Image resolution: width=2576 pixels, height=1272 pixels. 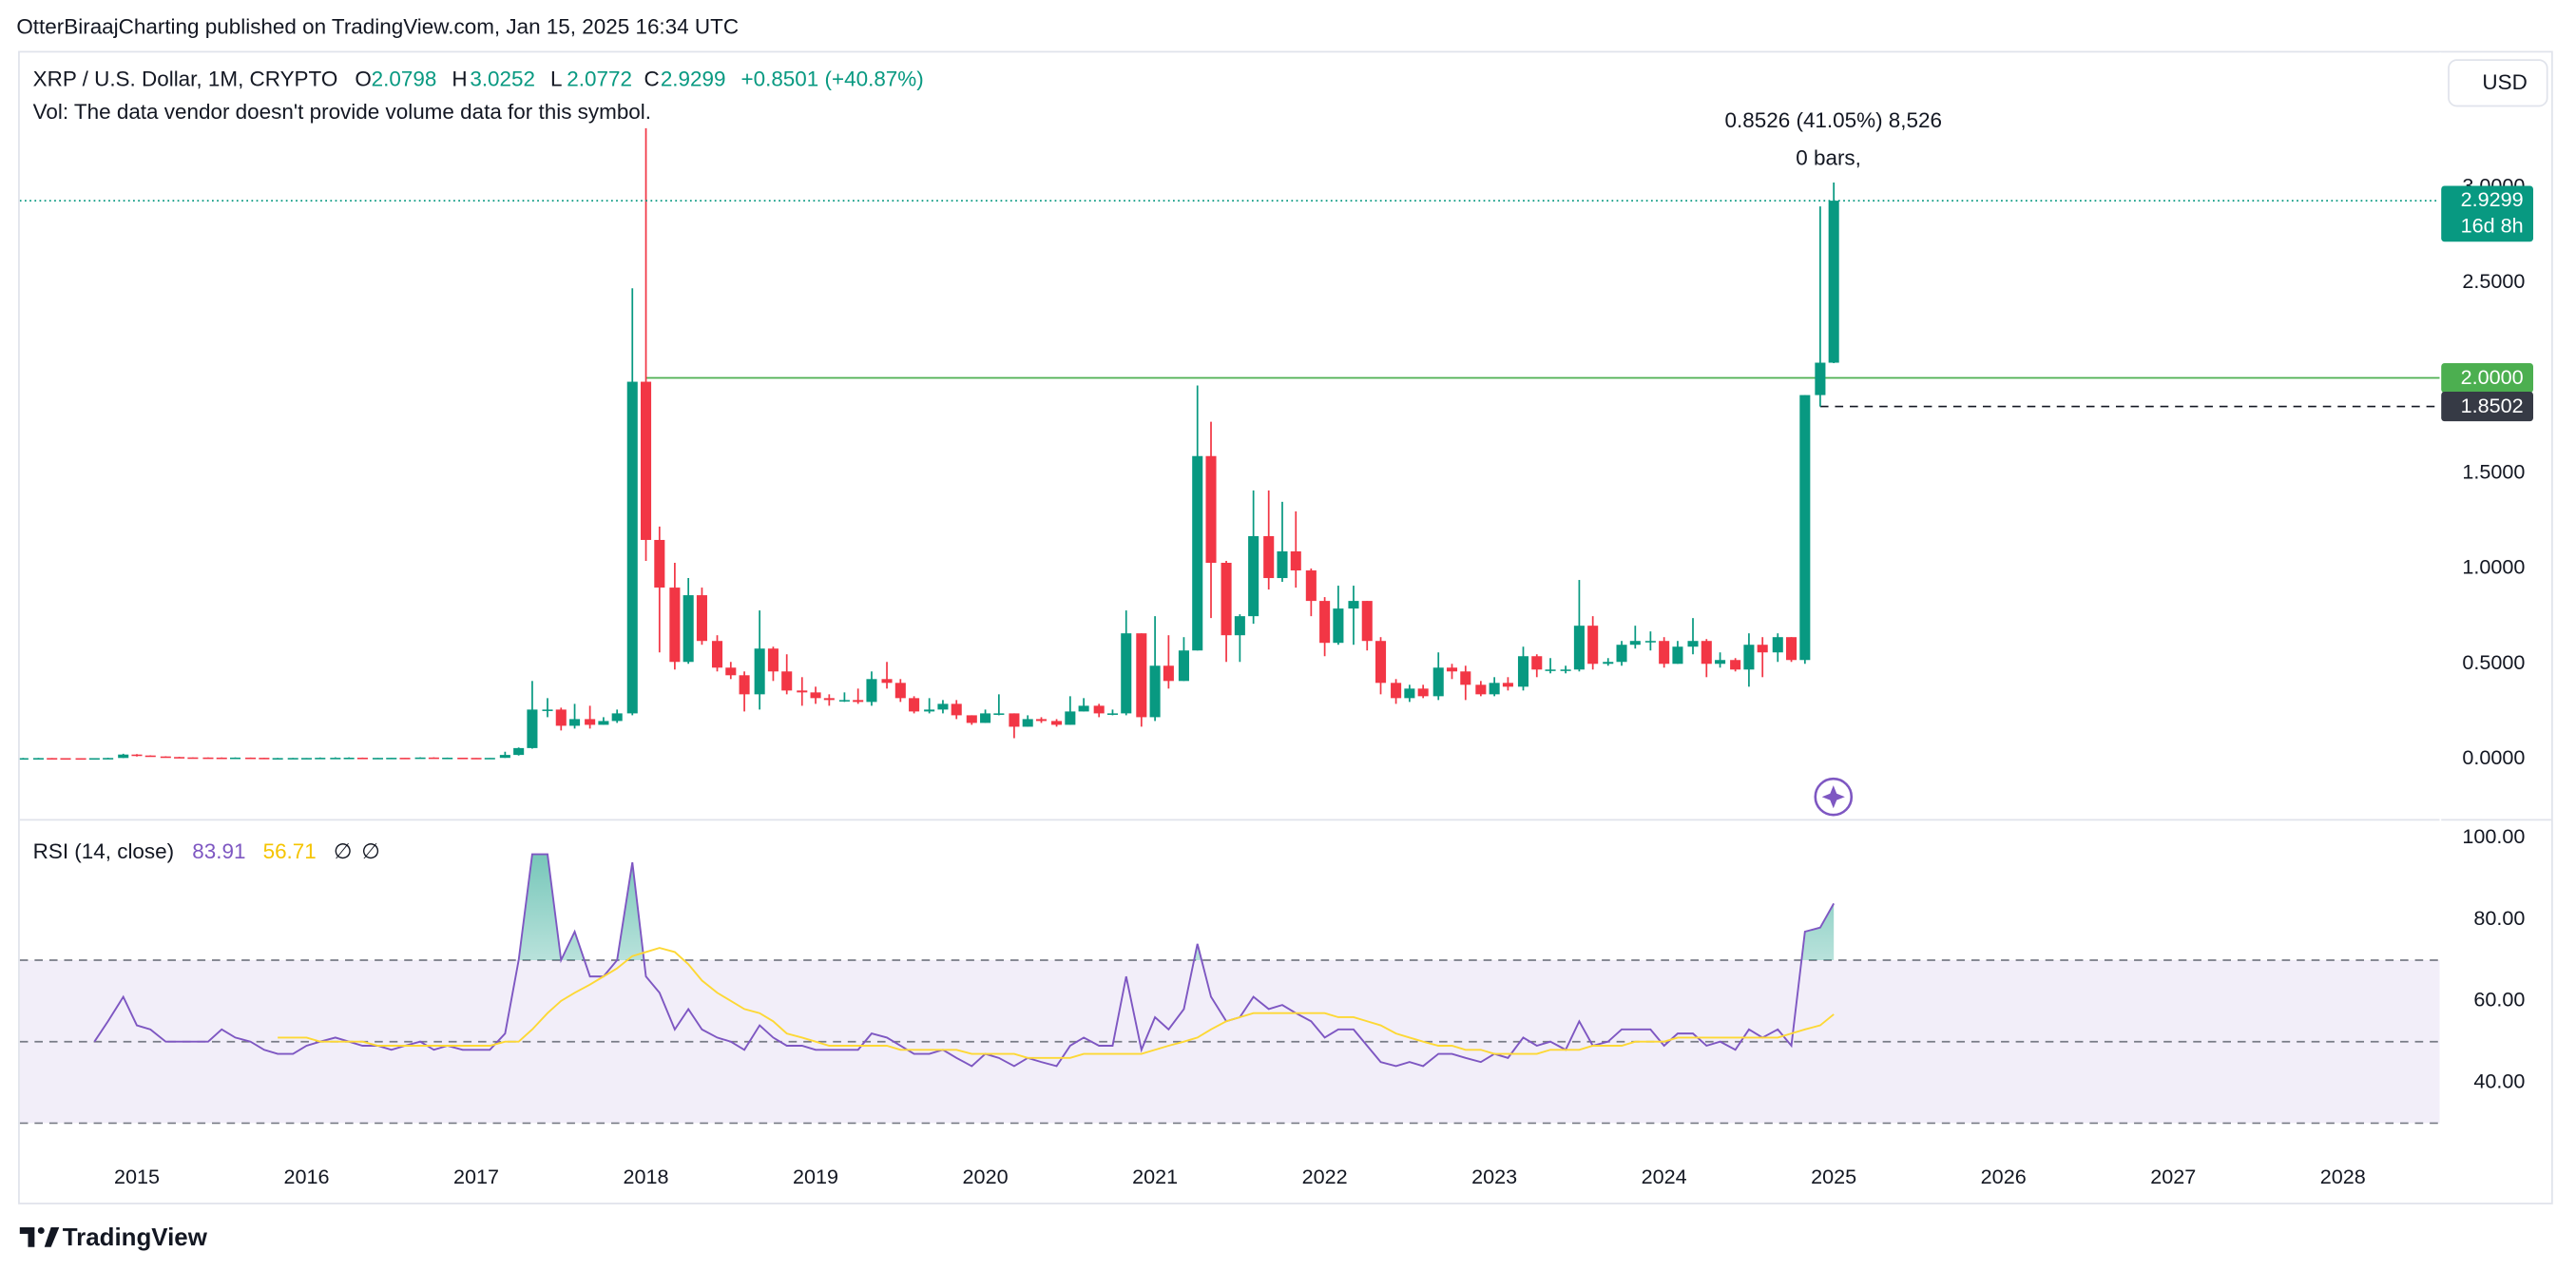 I want to click on price-tag-label: 1.8502, so click(x=2492, y=405).